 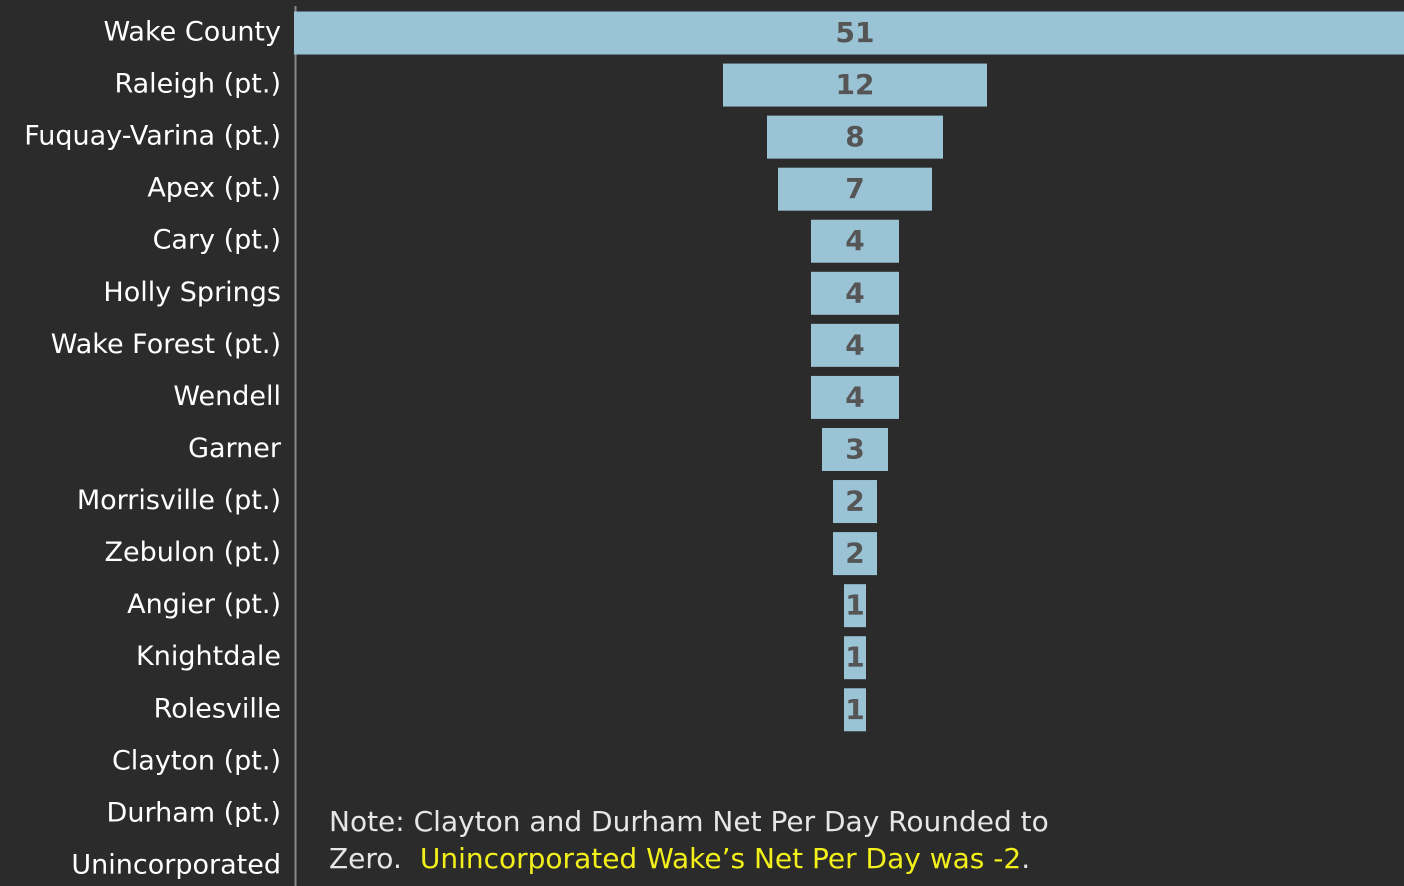 I want to click on category-label: Wake Forest (pt.), so click(x=166, y=344).